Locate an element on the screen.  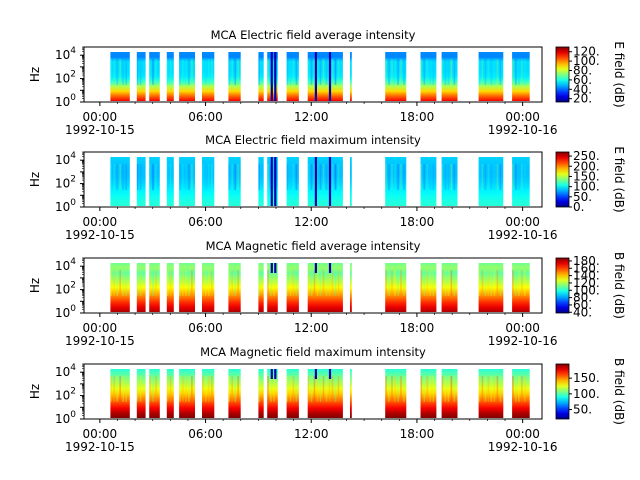
x-tick-label: 06:00 is located at coordinates (205, 117).